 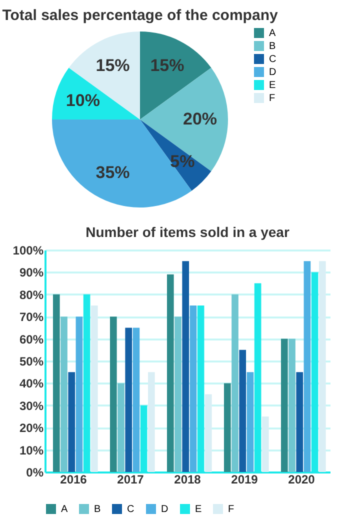 What do you see at coordinates (31, 361) in the screenshot?
I see `y-tick-label: 50%` at bounding box center [31, 361].